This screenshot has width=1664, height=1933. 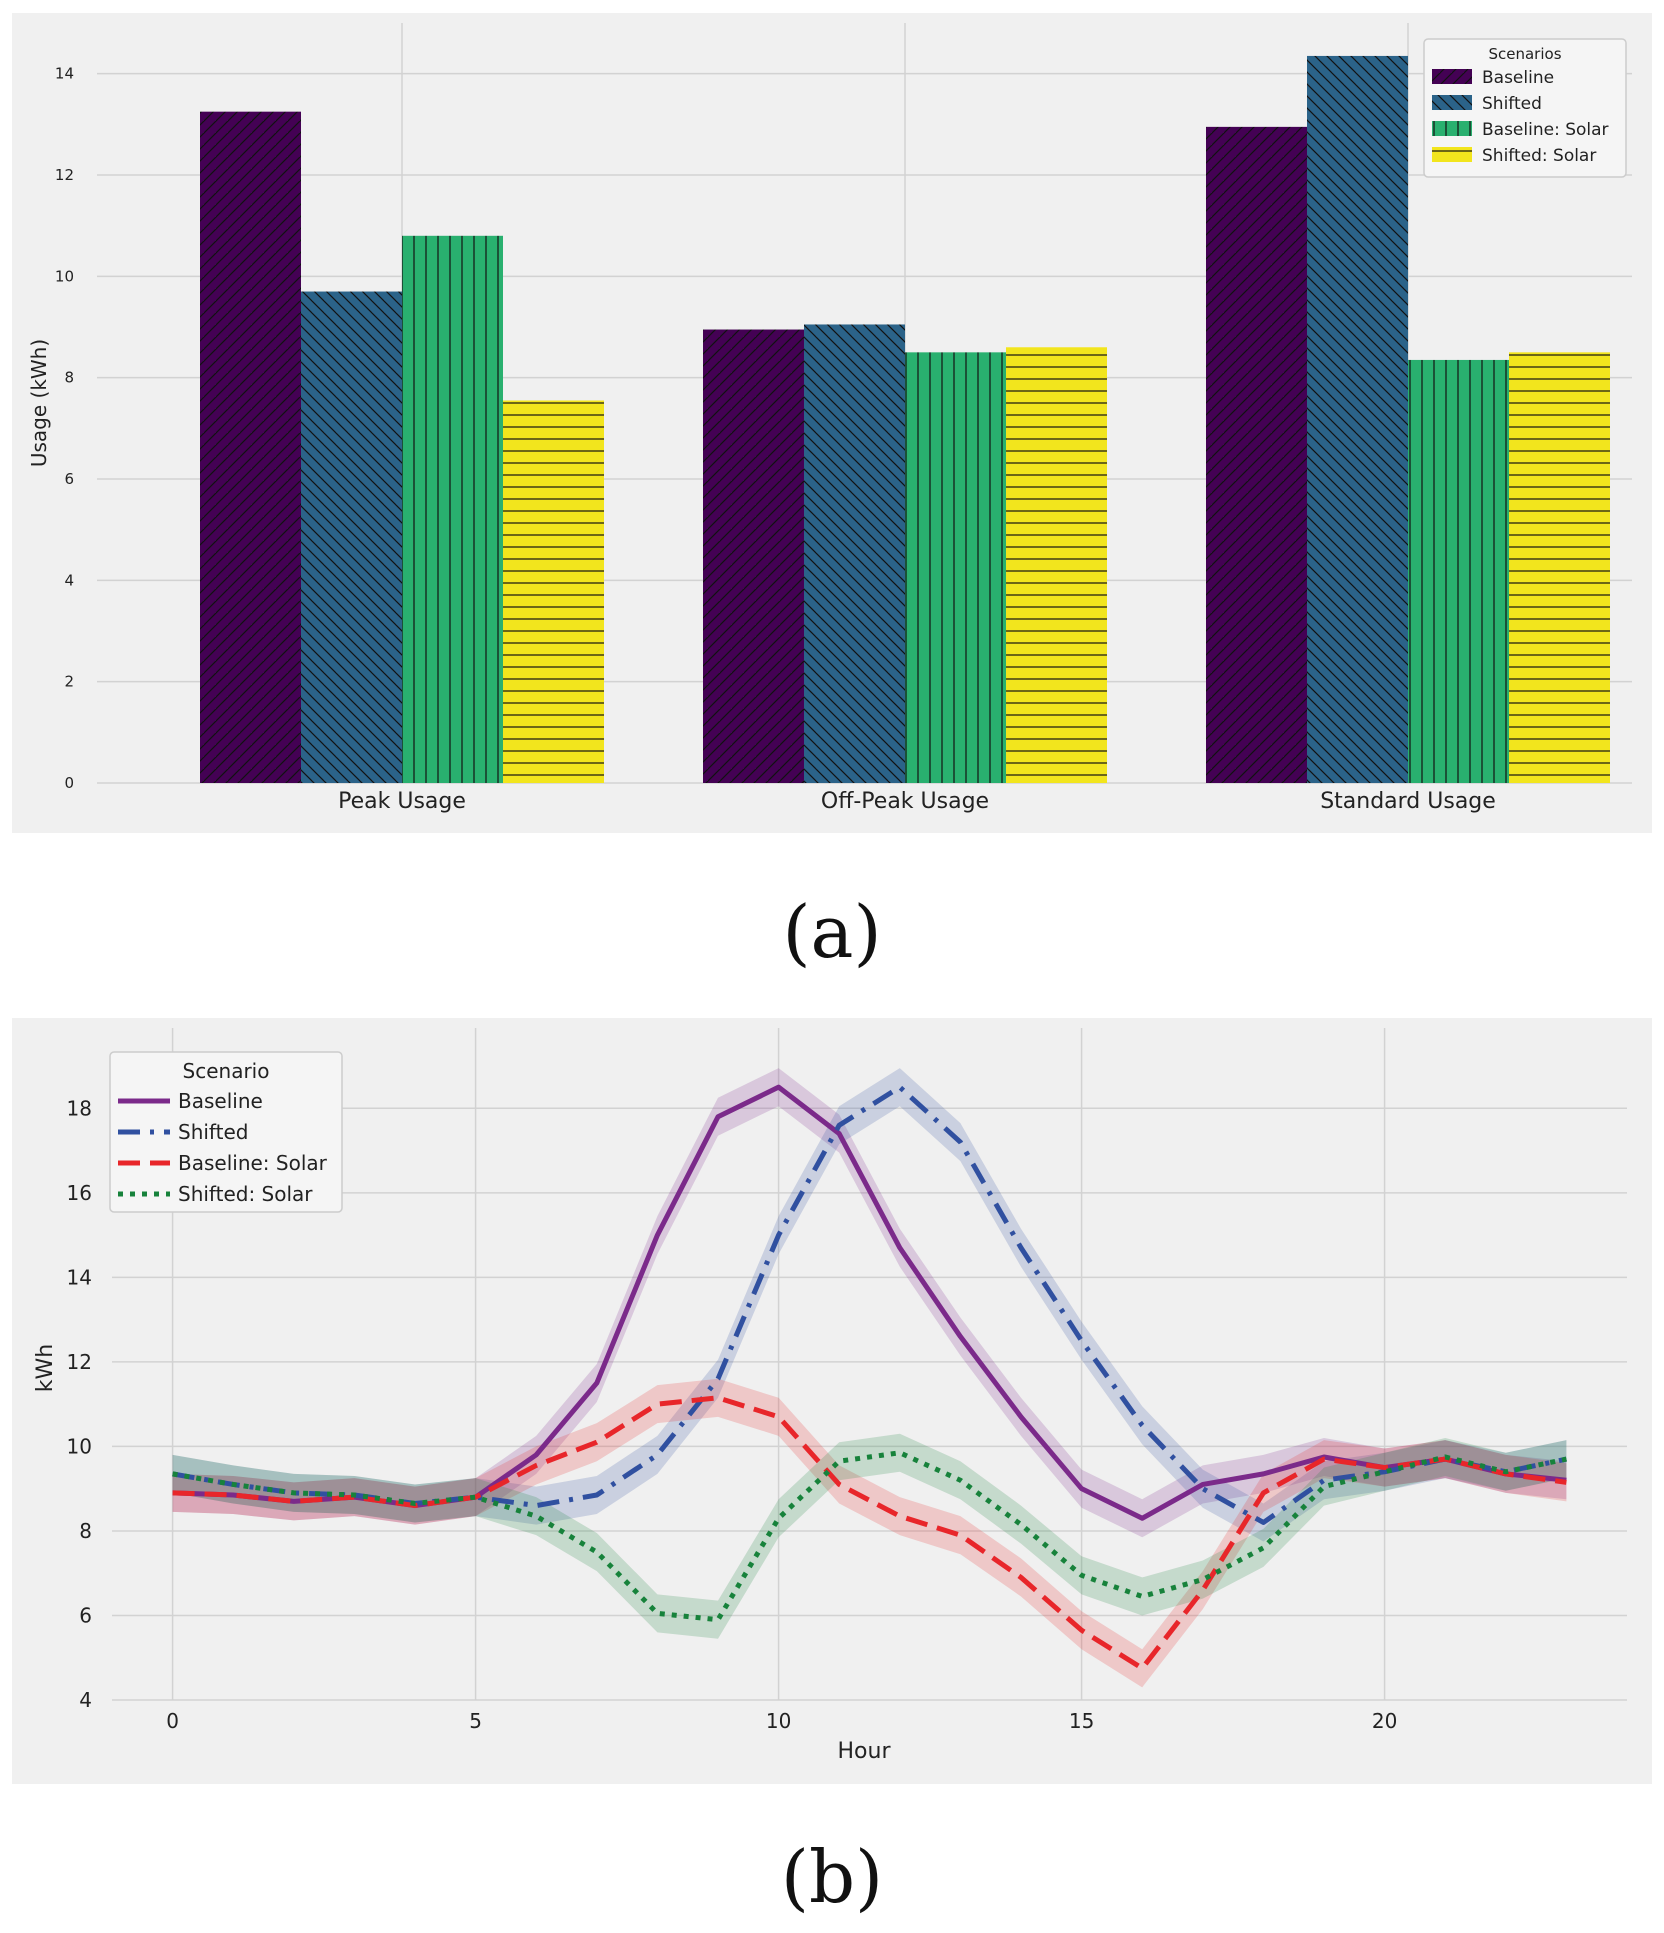 I want to click on x-axis-label: Hour, so click(x=865, y=1751).